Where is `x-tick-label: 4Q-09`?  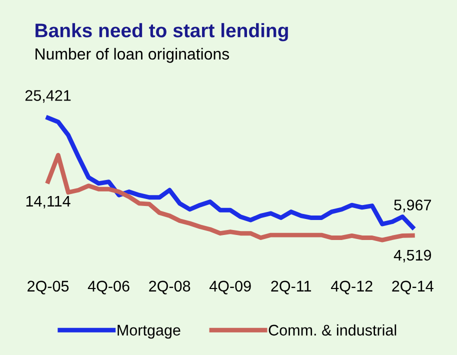 x-tick-label: 4Q-09 is located at coordinates (230, 287).